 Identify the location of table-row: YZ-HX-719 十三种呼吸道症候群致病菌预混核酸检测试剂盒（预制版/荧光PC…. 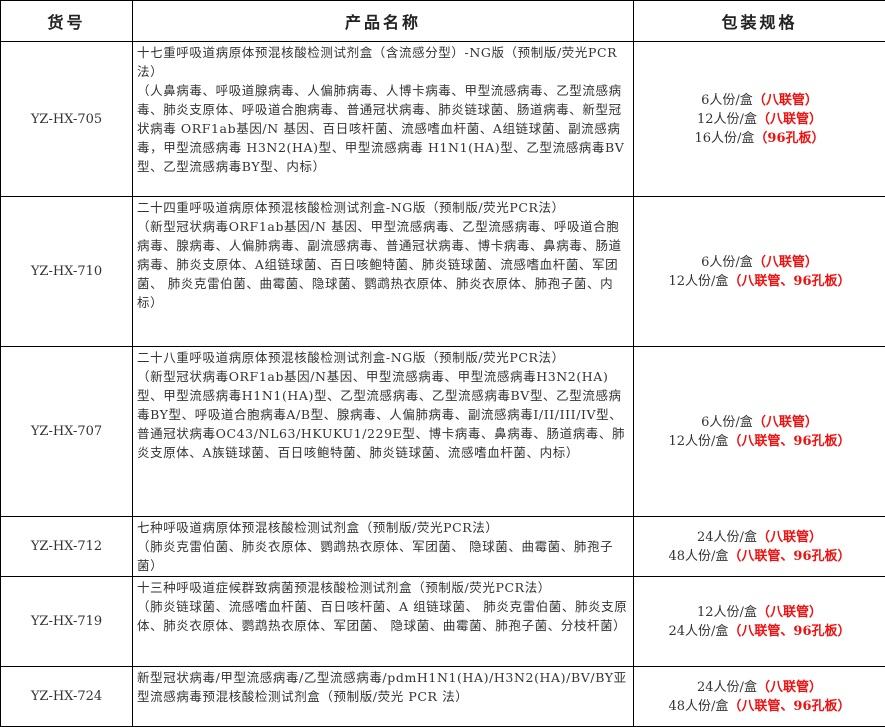
(443, 622).